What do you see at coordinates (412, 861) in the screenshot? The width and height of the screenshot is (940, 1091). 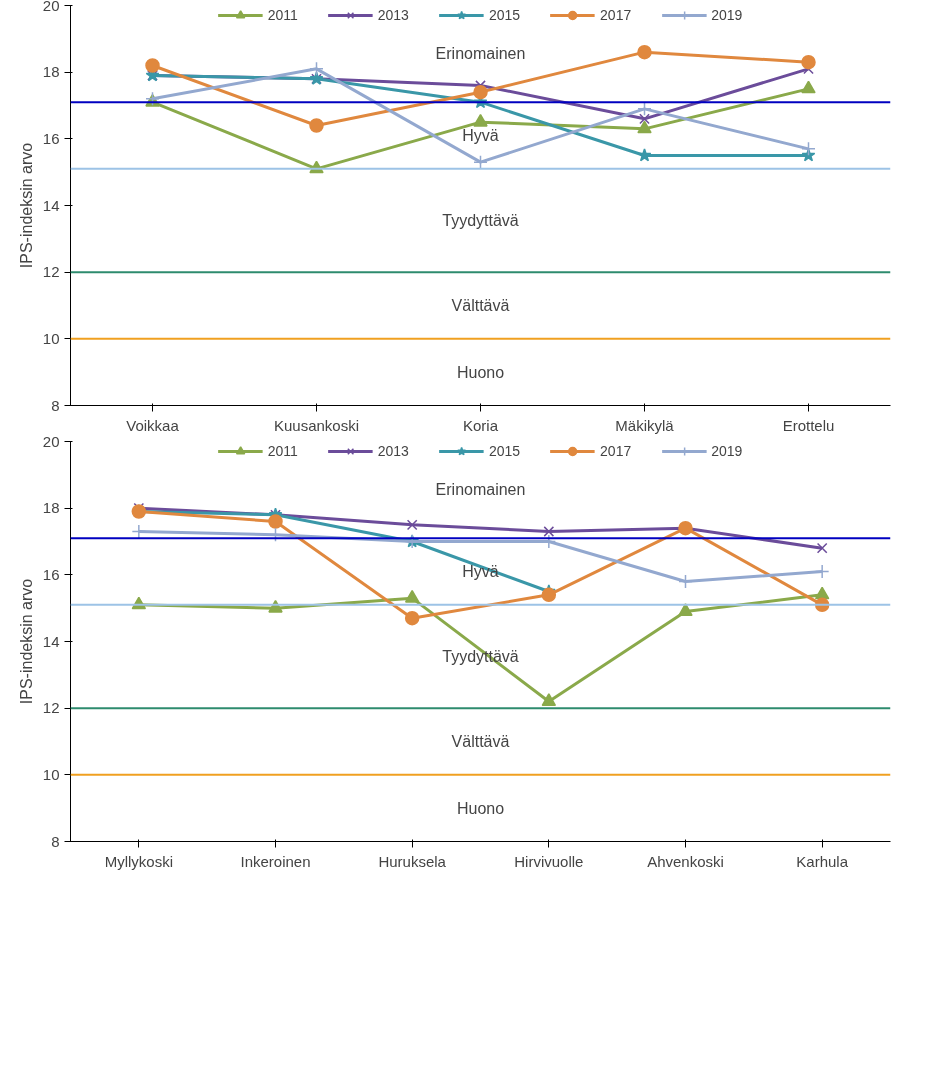 I see `x-tick-label: Huruksela` at bounding box center [412, 861].